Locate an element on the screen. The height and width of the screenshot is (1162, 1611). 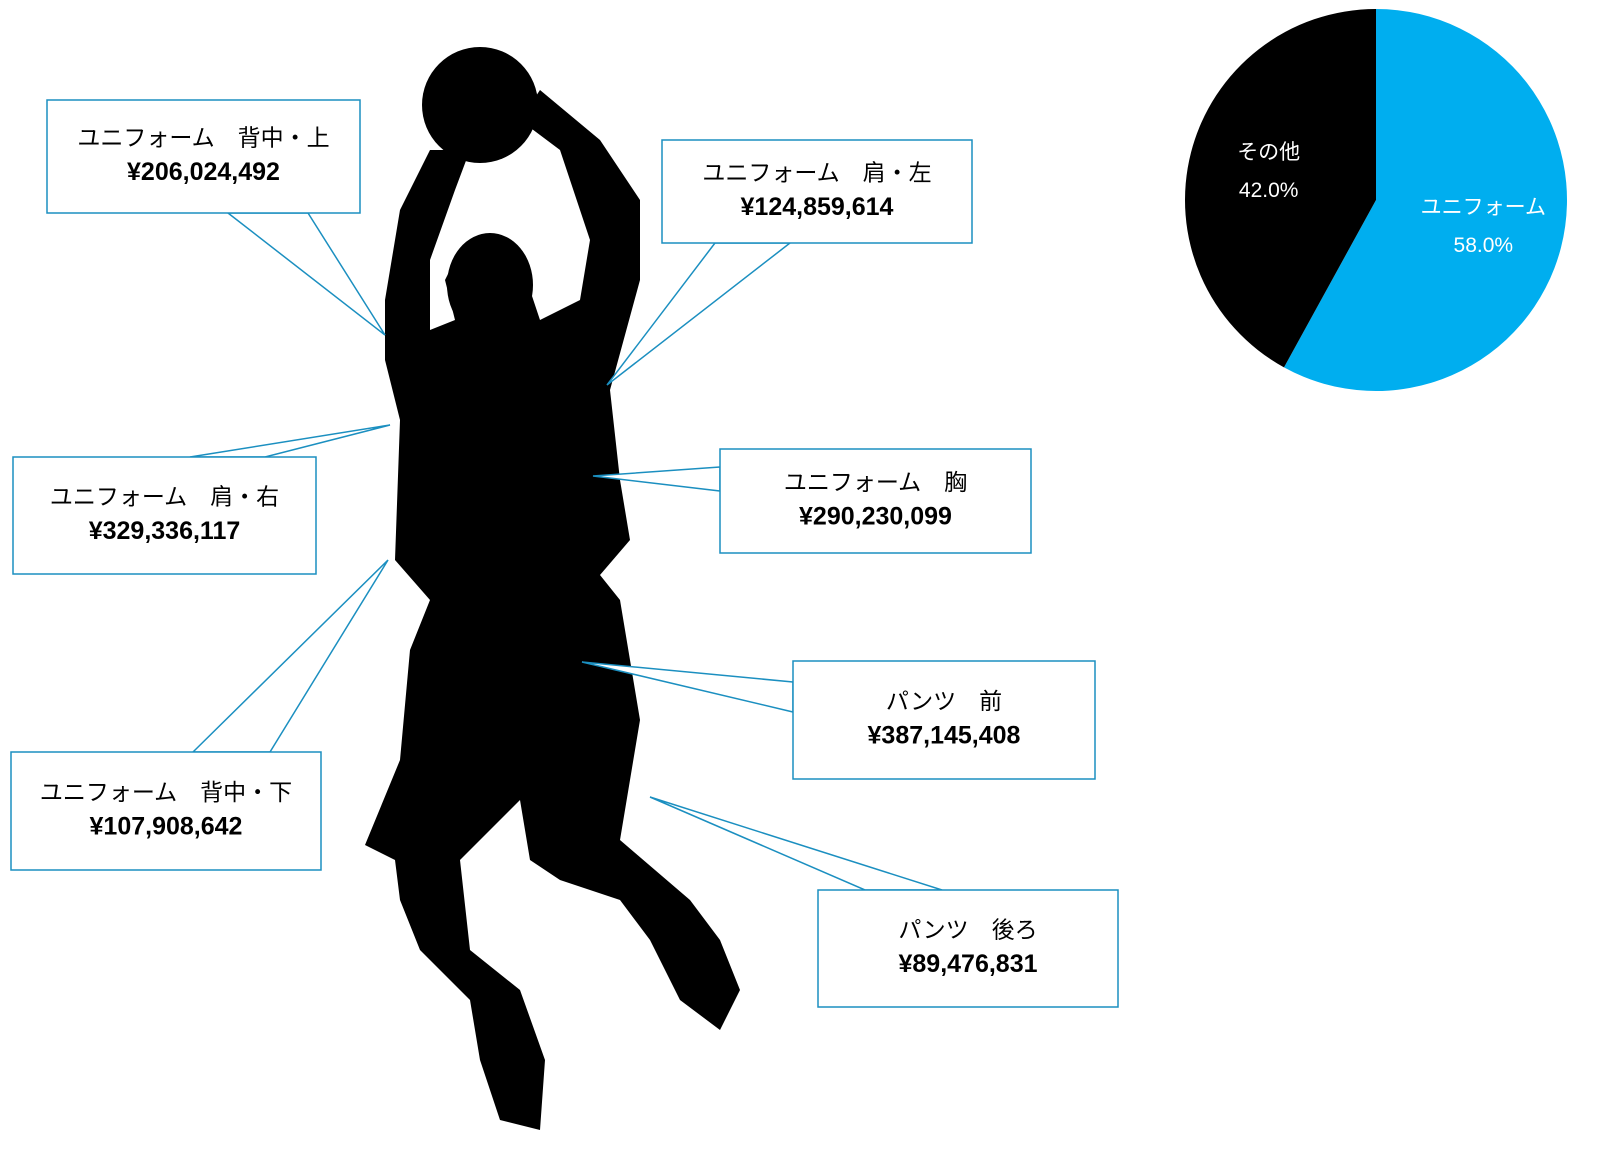
callout-label: ユニフォーム 肩・左 is located at coordinates (816, 173).